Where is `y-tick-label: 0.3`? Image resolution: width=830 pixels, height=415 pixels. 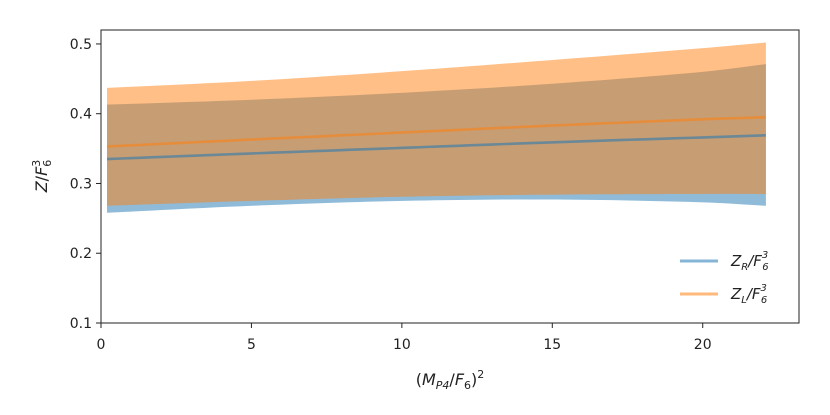
y-tick-label: 0.3 is located at coordinates (81, 184).